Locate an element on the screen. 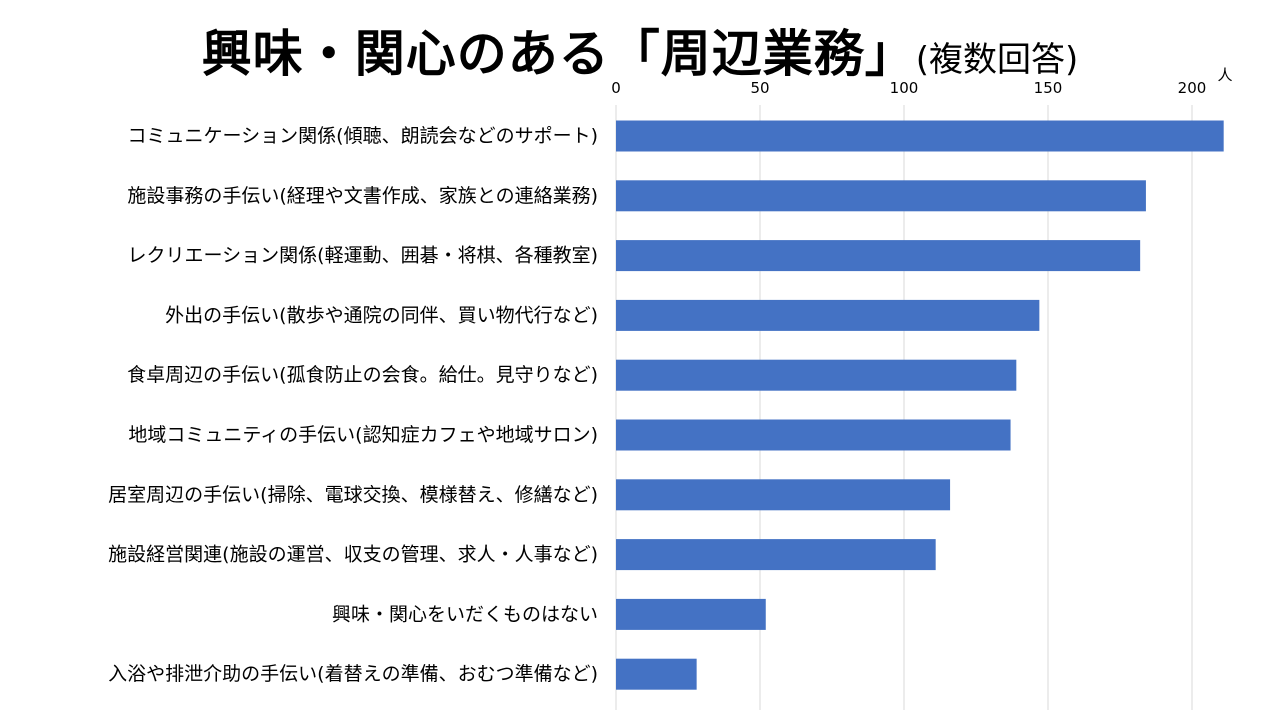 This screenshot has width=1280, height=720. category-label: 施設経営関連(施設の運営、収支の管理、求人・人事など) is located at coordinates (353, 555).